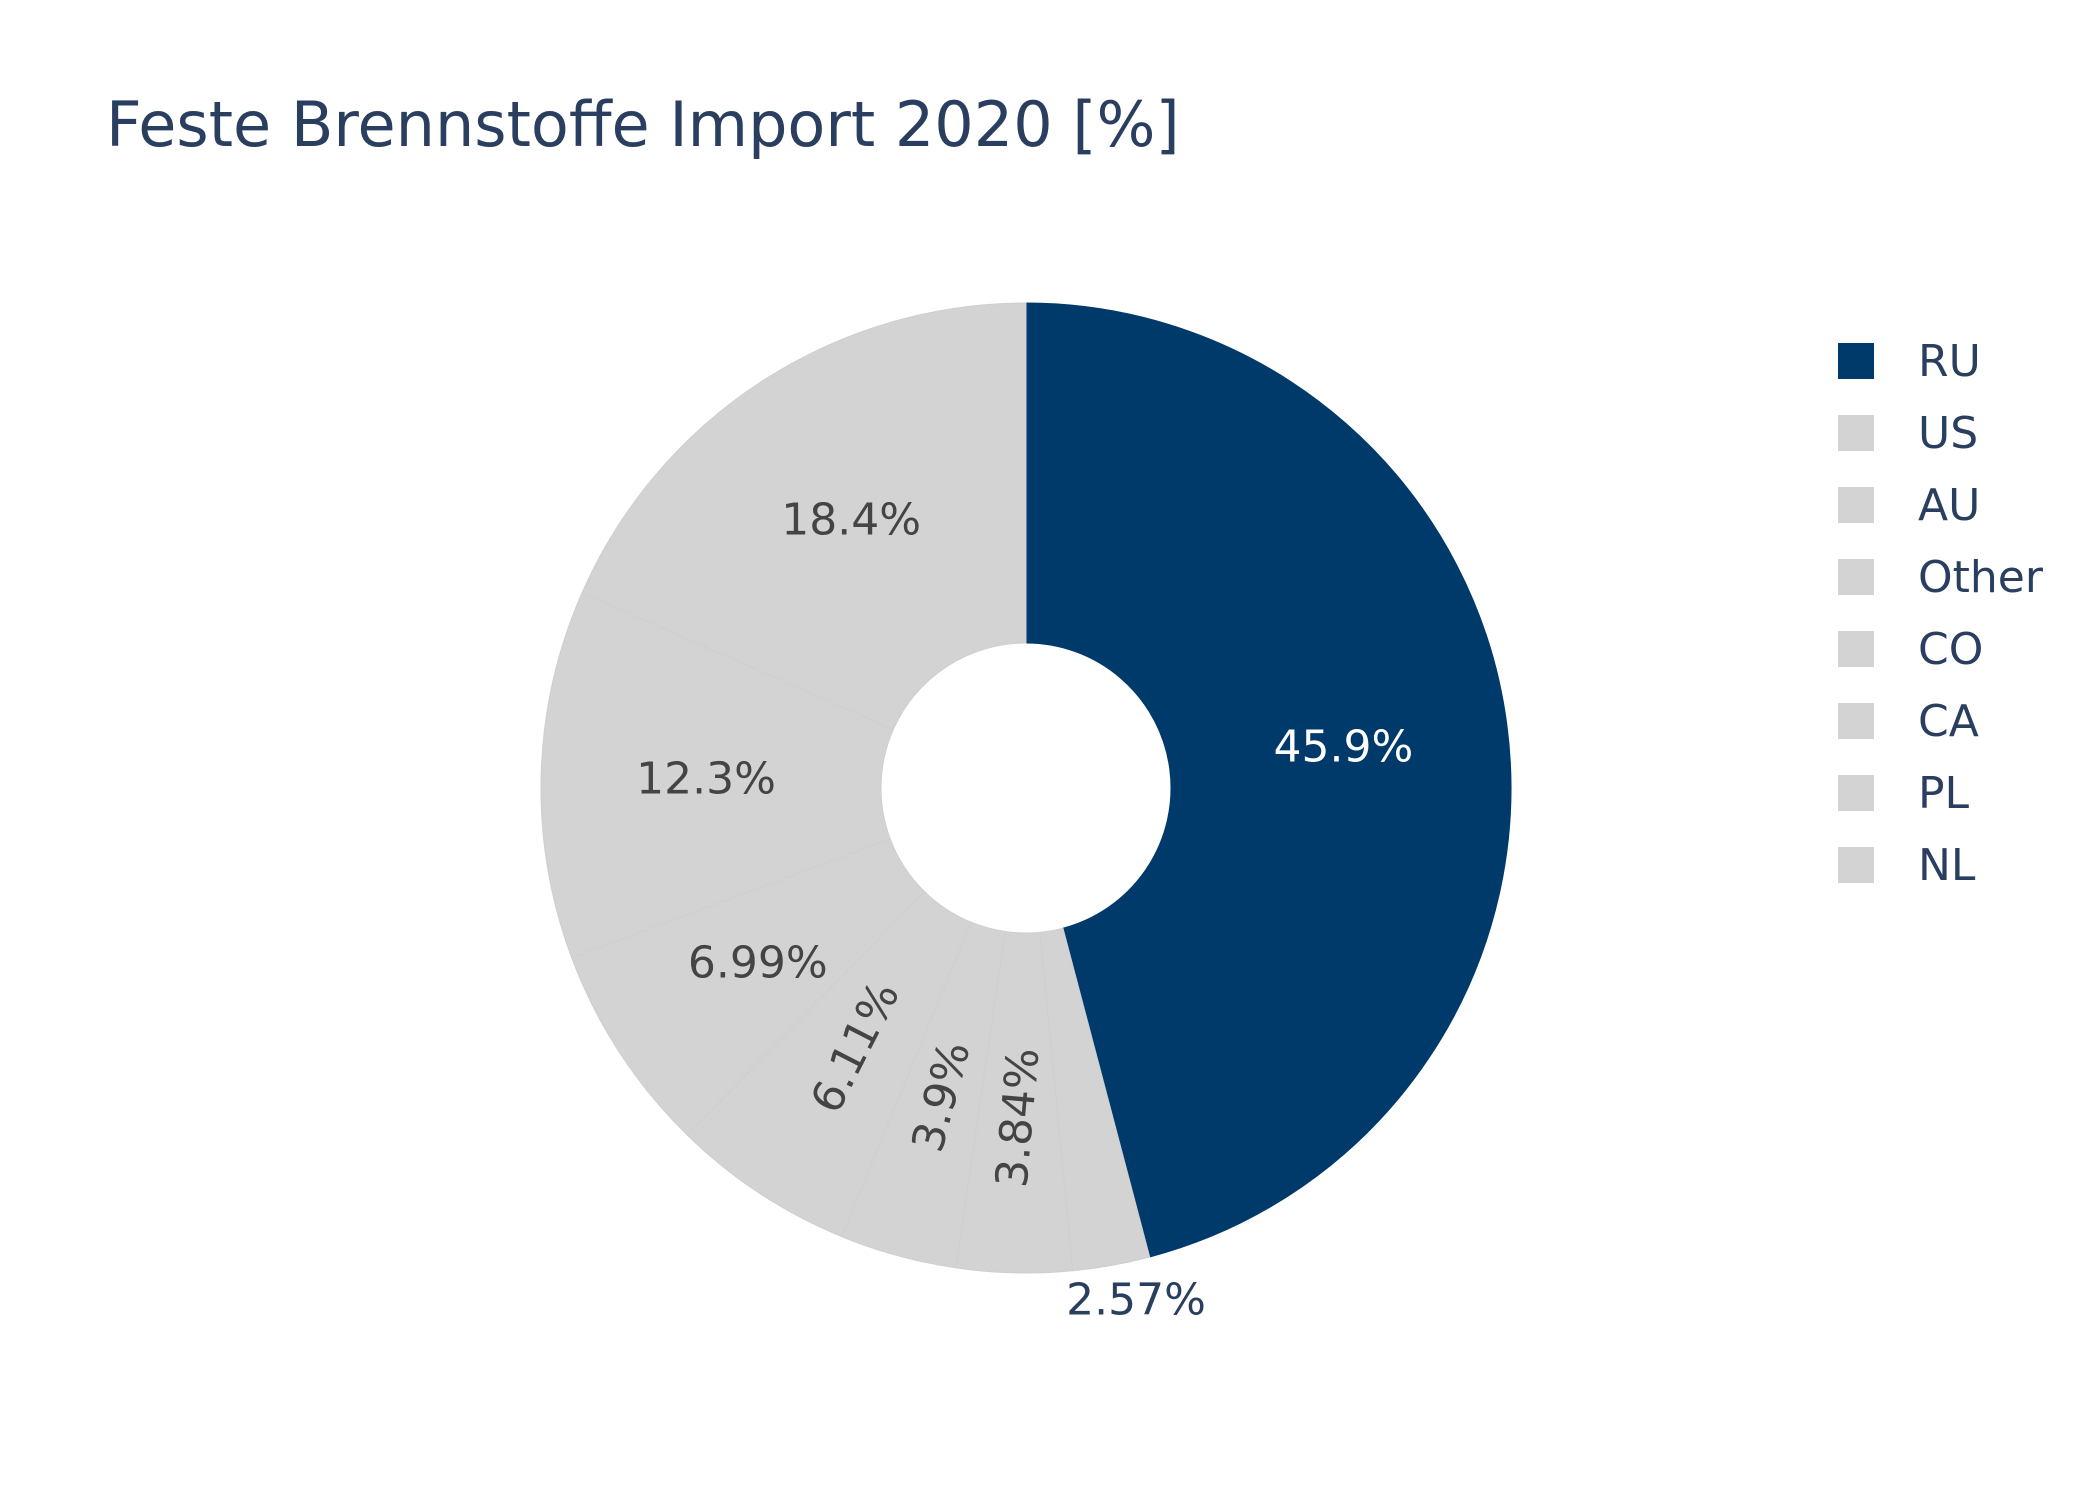  What do you see at coordinates (643, 124) in the screenshot?
I see `chart-title: Feste Brennstoffe Import 2020 [%]` at bounding box center [643, 124].